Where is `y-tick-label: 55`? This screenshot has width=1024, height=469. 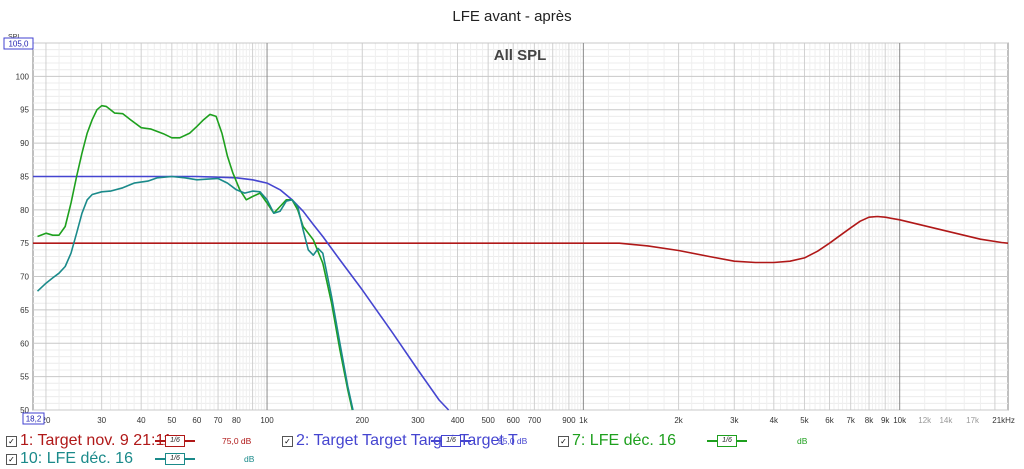
y-tick-label: 55 is located at coordinates (24, 377).